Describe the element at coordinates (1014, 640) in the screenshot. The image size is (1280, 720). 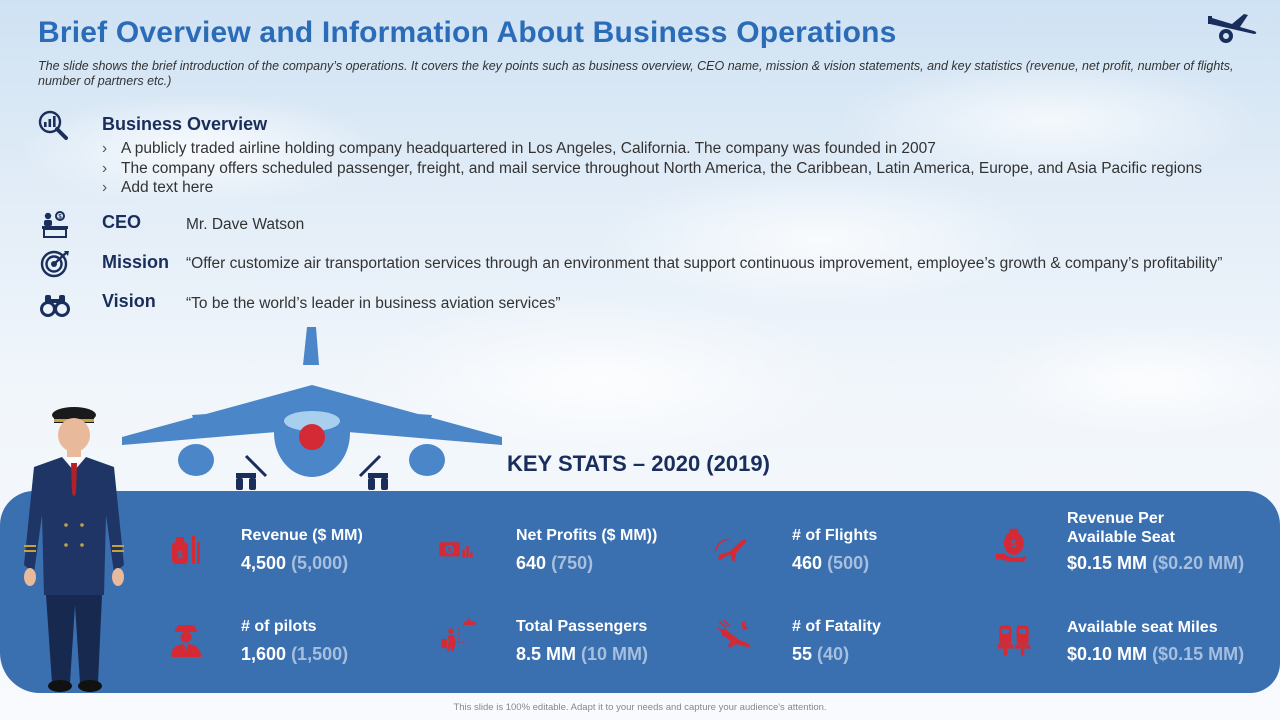
I see `seat-icon` at that location.